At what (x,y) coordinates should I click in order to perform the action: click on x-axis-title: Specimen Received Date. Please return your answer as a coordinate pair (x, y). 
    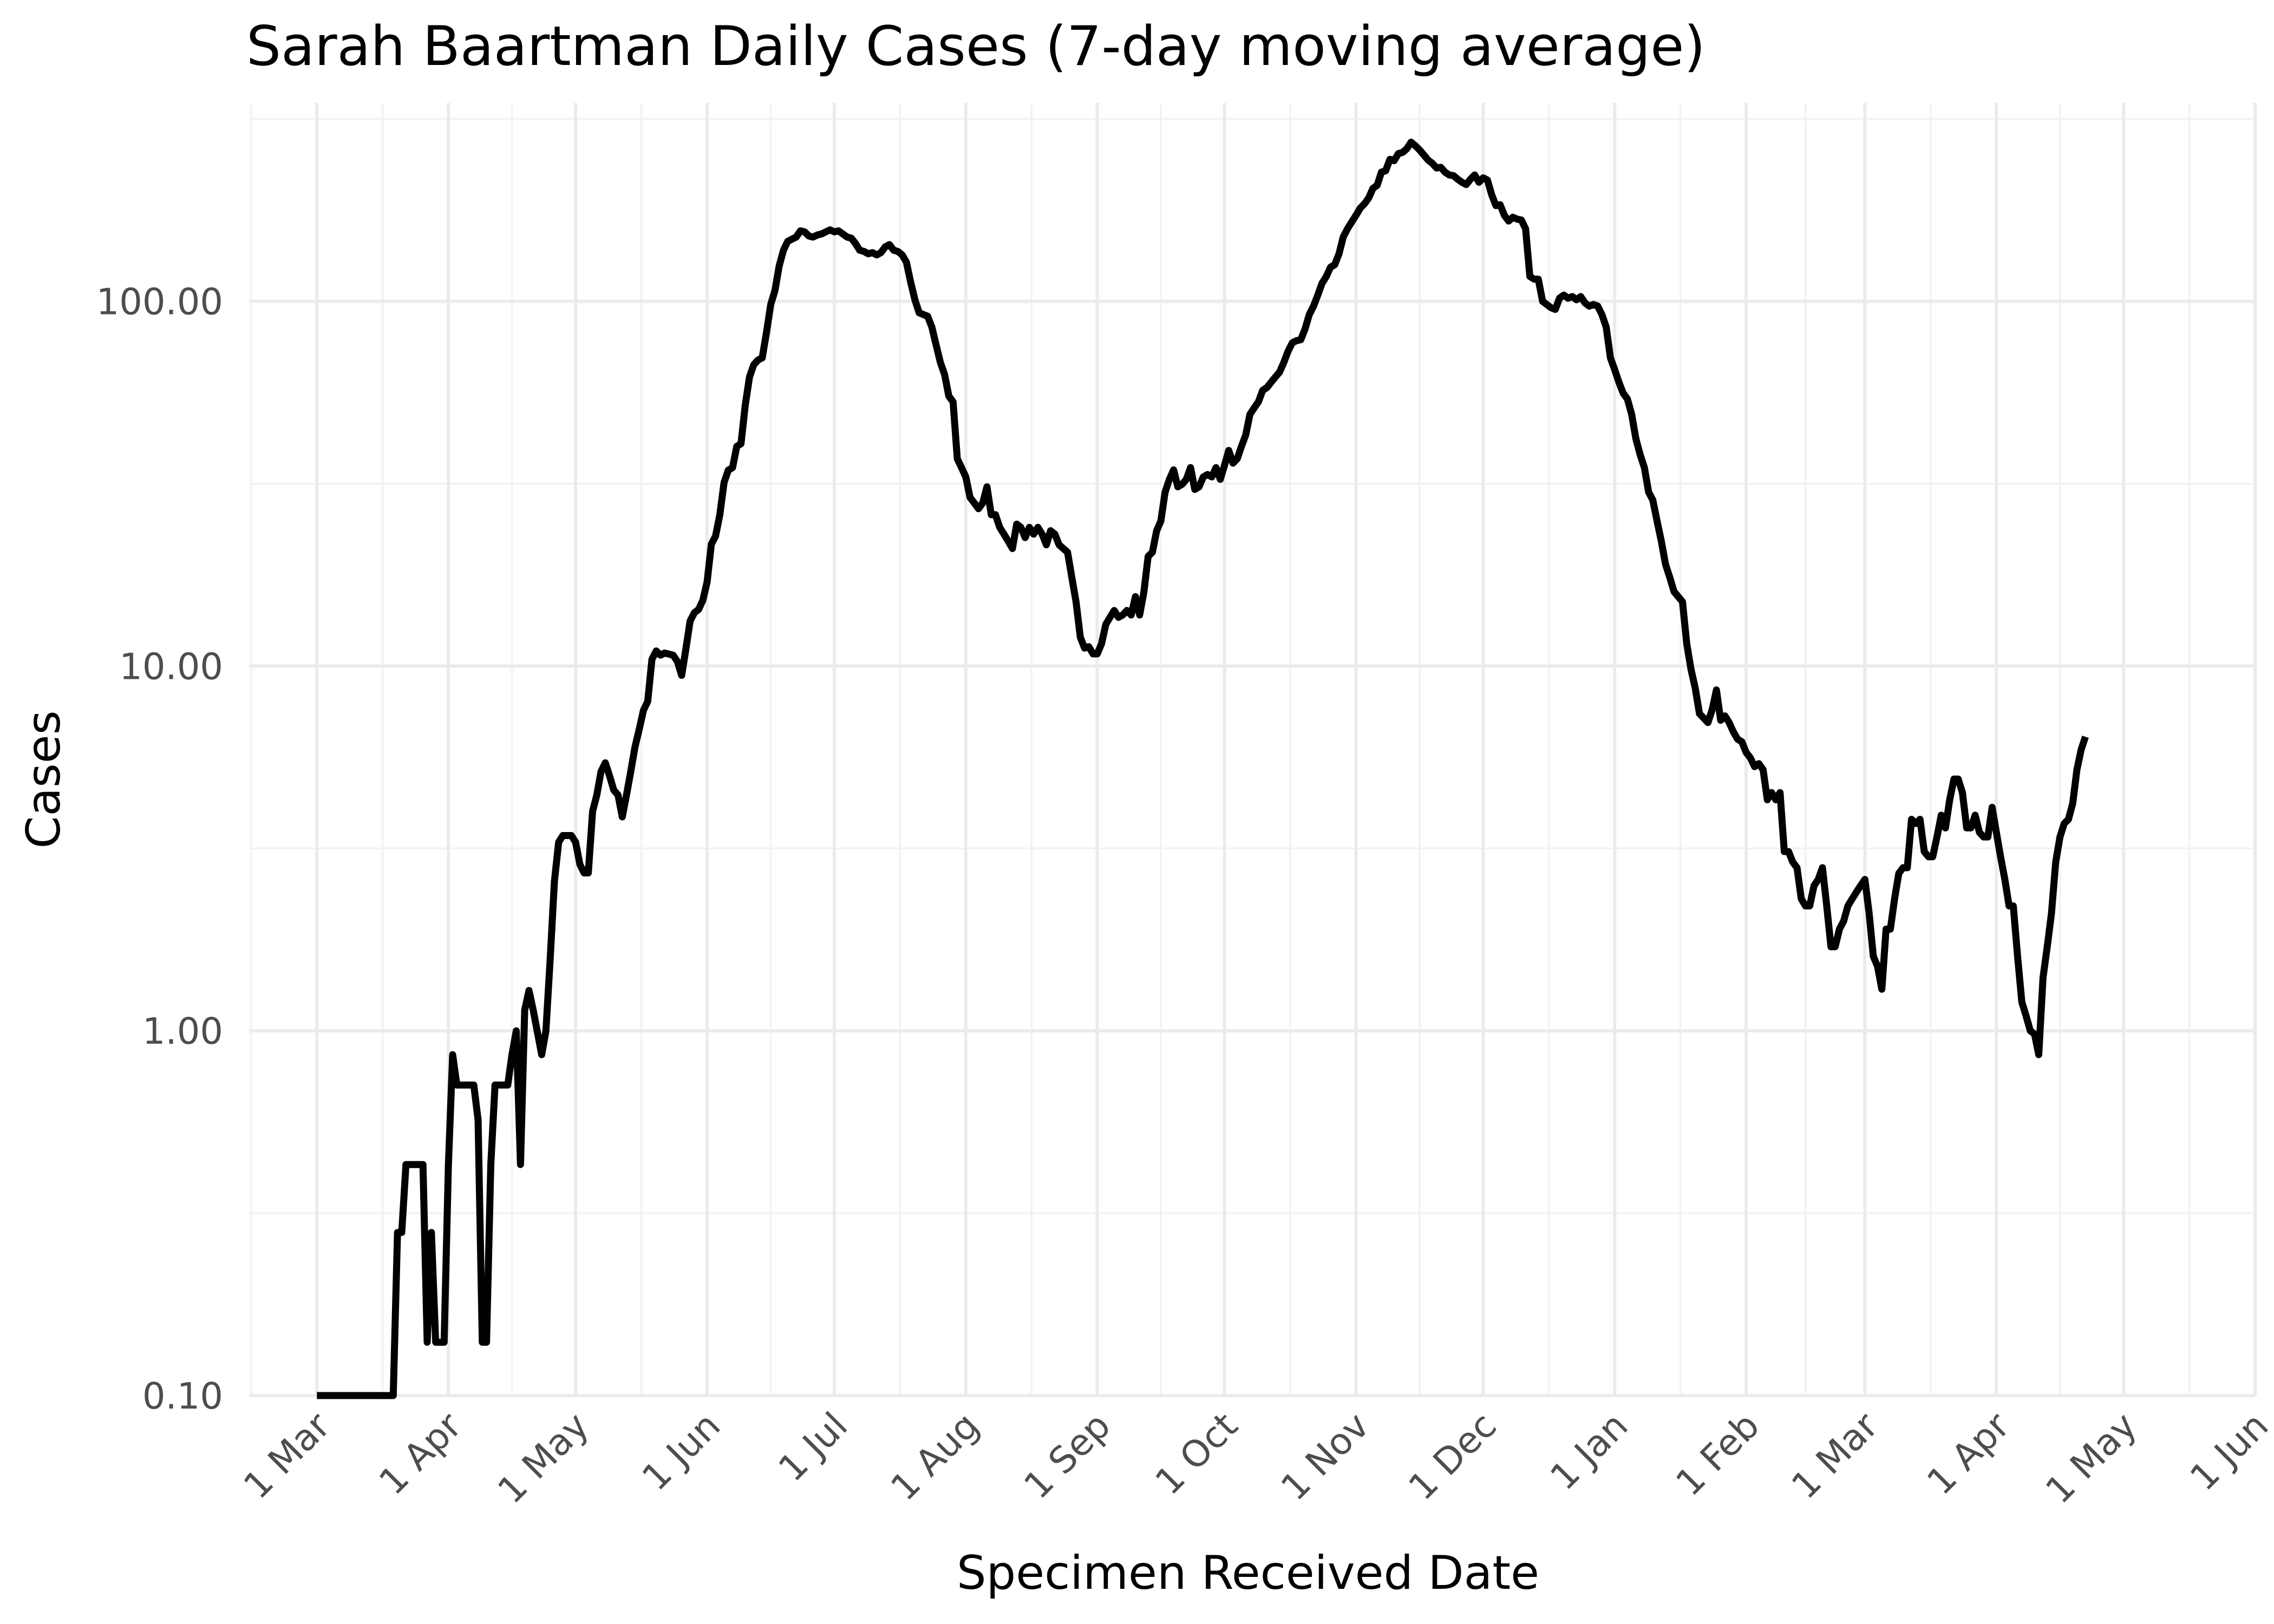
    Looking at the image, I should click on (1248, 1573).